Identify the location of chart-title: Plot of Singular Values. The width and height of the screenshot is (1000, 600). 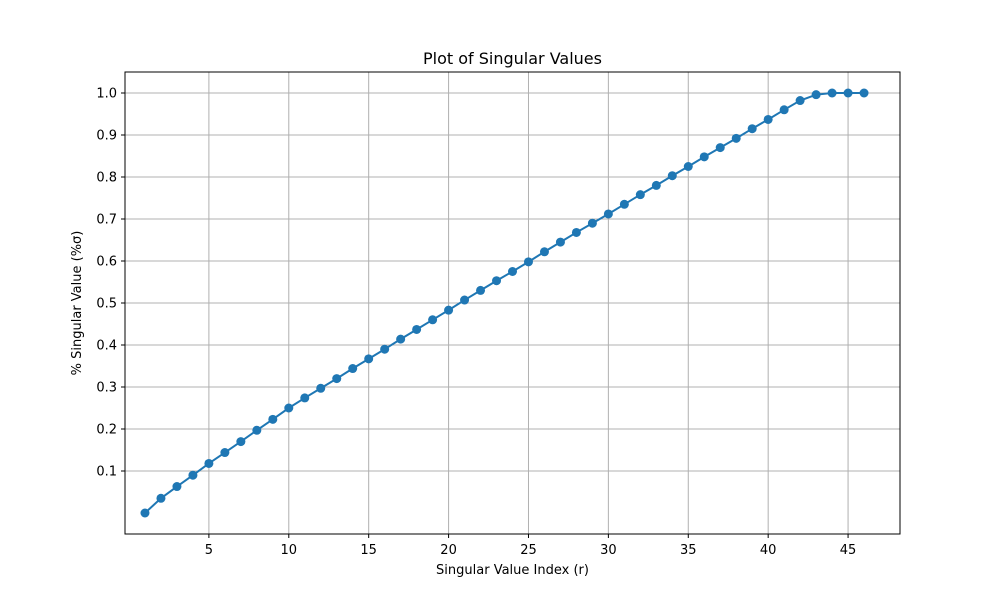
(512, 58).